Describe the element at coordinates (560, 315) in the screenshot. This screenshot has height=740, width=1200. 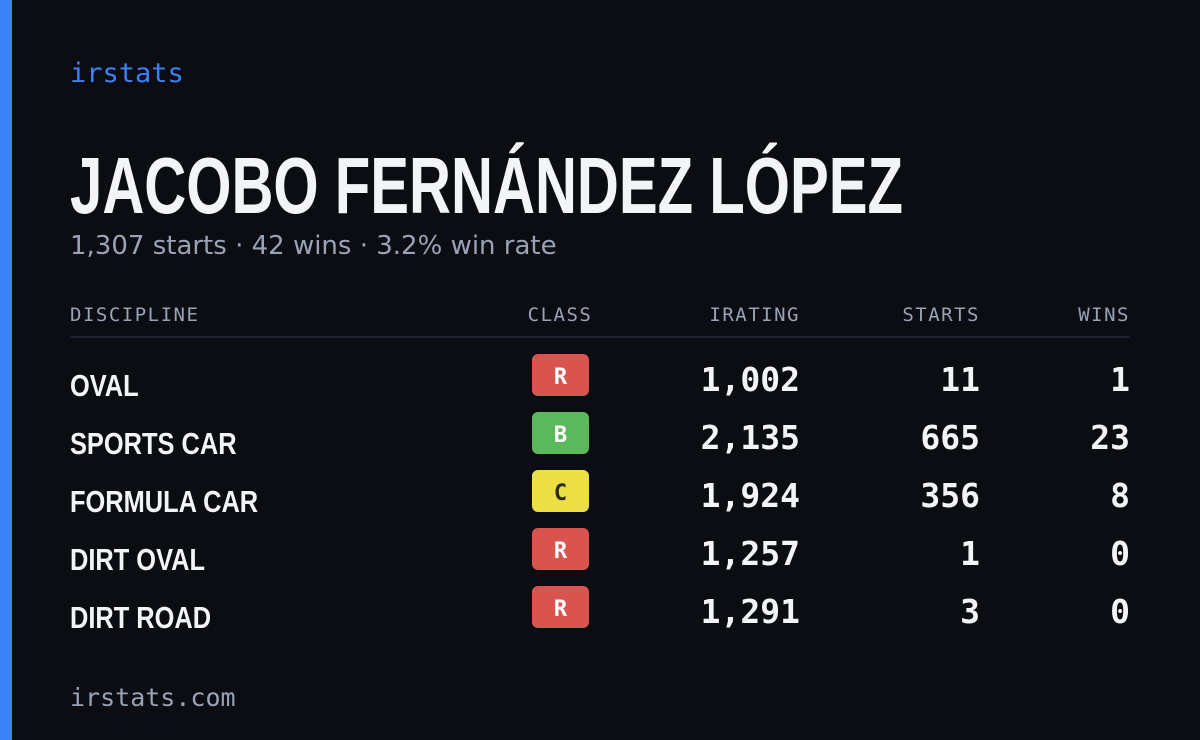
I see `column-header: CLASS` at that location.